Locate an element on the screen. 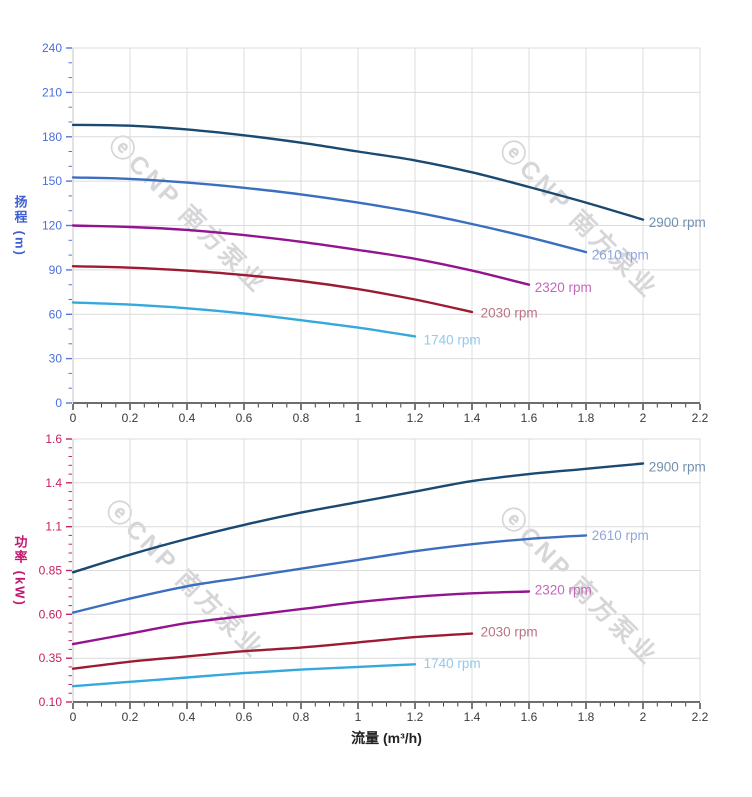  y-tick-label: 60 is located at coordinates (56, 314).